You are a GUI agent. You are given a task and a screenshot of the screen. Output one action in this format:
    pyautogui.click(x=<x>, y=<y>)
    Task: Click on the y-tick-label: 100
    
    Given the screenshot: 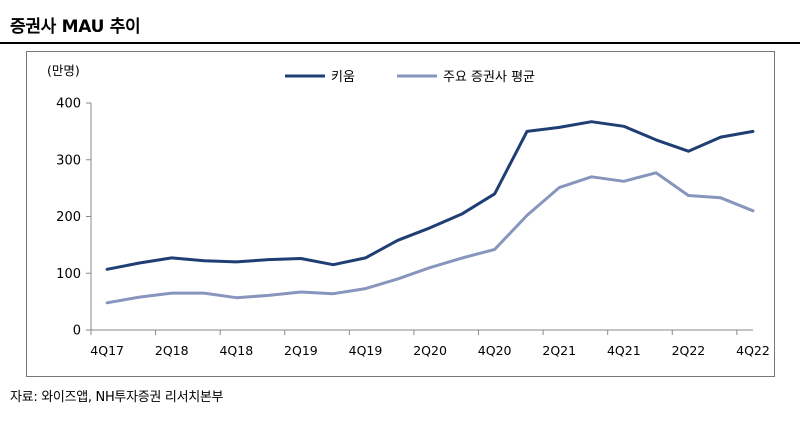 What is the action you would take?
    pyautogui.click(x=68, y=274)
    